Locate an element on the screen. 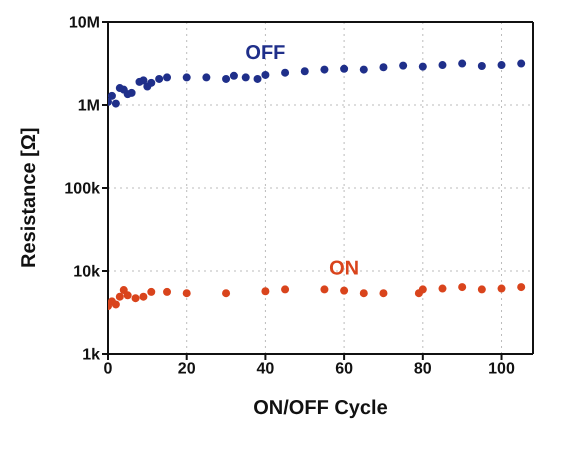  x-axis-title: ON/OFF Cycle is located at coordinates (320, 408).